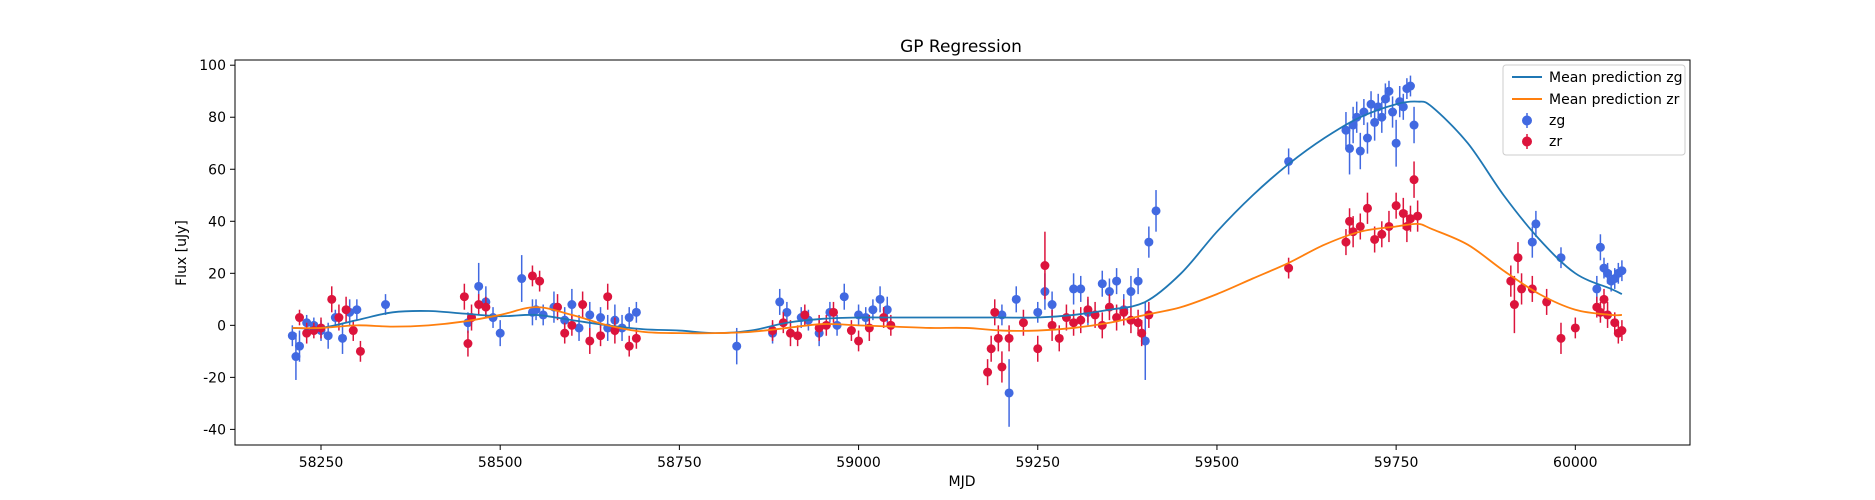 The image size is (1875, 500). I want to click on y-tick-label: 20, so click(217, 274).